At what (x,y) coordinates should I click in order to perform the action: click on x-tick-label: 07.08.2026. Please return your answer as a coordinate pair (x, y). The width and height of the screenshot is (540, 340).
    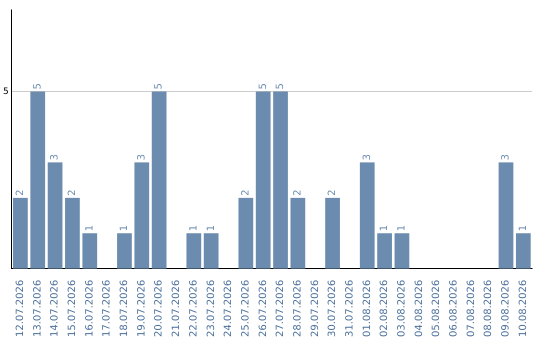
    Looking at the image, I should click on (471, 309).